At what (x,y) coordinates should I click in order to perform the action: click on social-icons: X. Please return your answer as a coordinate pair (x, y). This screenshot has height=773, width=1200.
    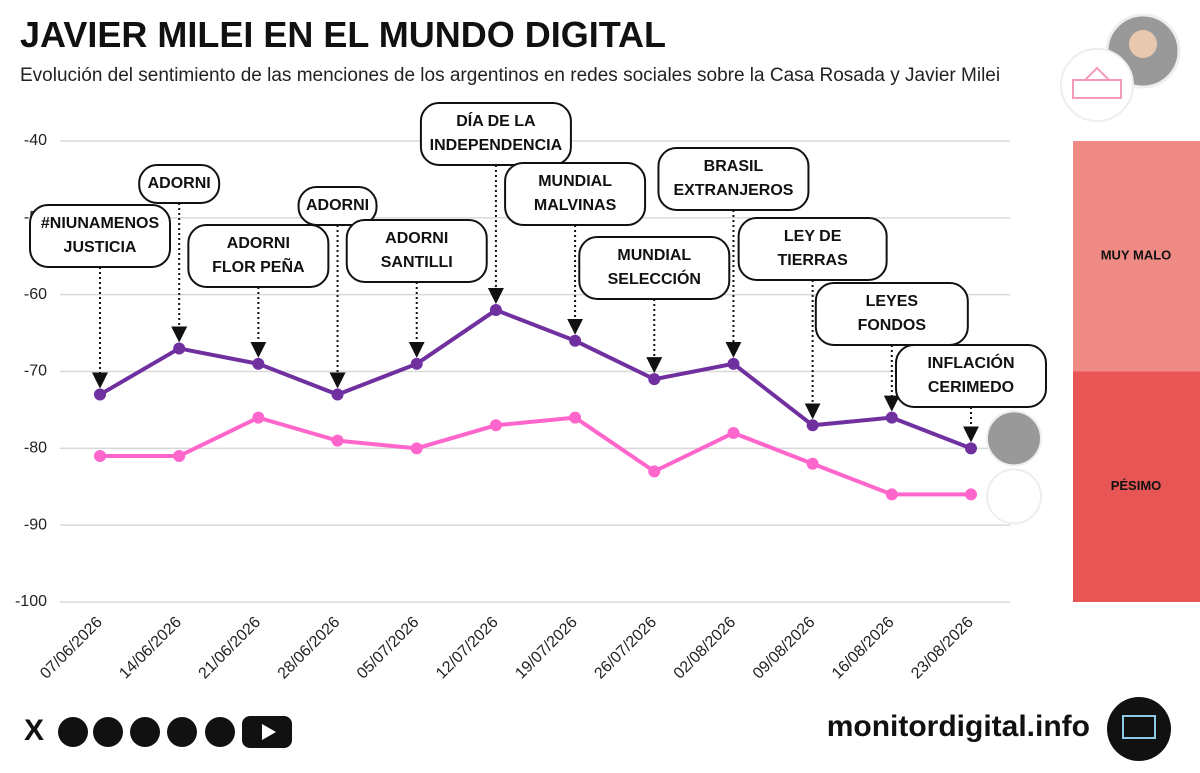
    Looking at the image, I should click on (597, 729).